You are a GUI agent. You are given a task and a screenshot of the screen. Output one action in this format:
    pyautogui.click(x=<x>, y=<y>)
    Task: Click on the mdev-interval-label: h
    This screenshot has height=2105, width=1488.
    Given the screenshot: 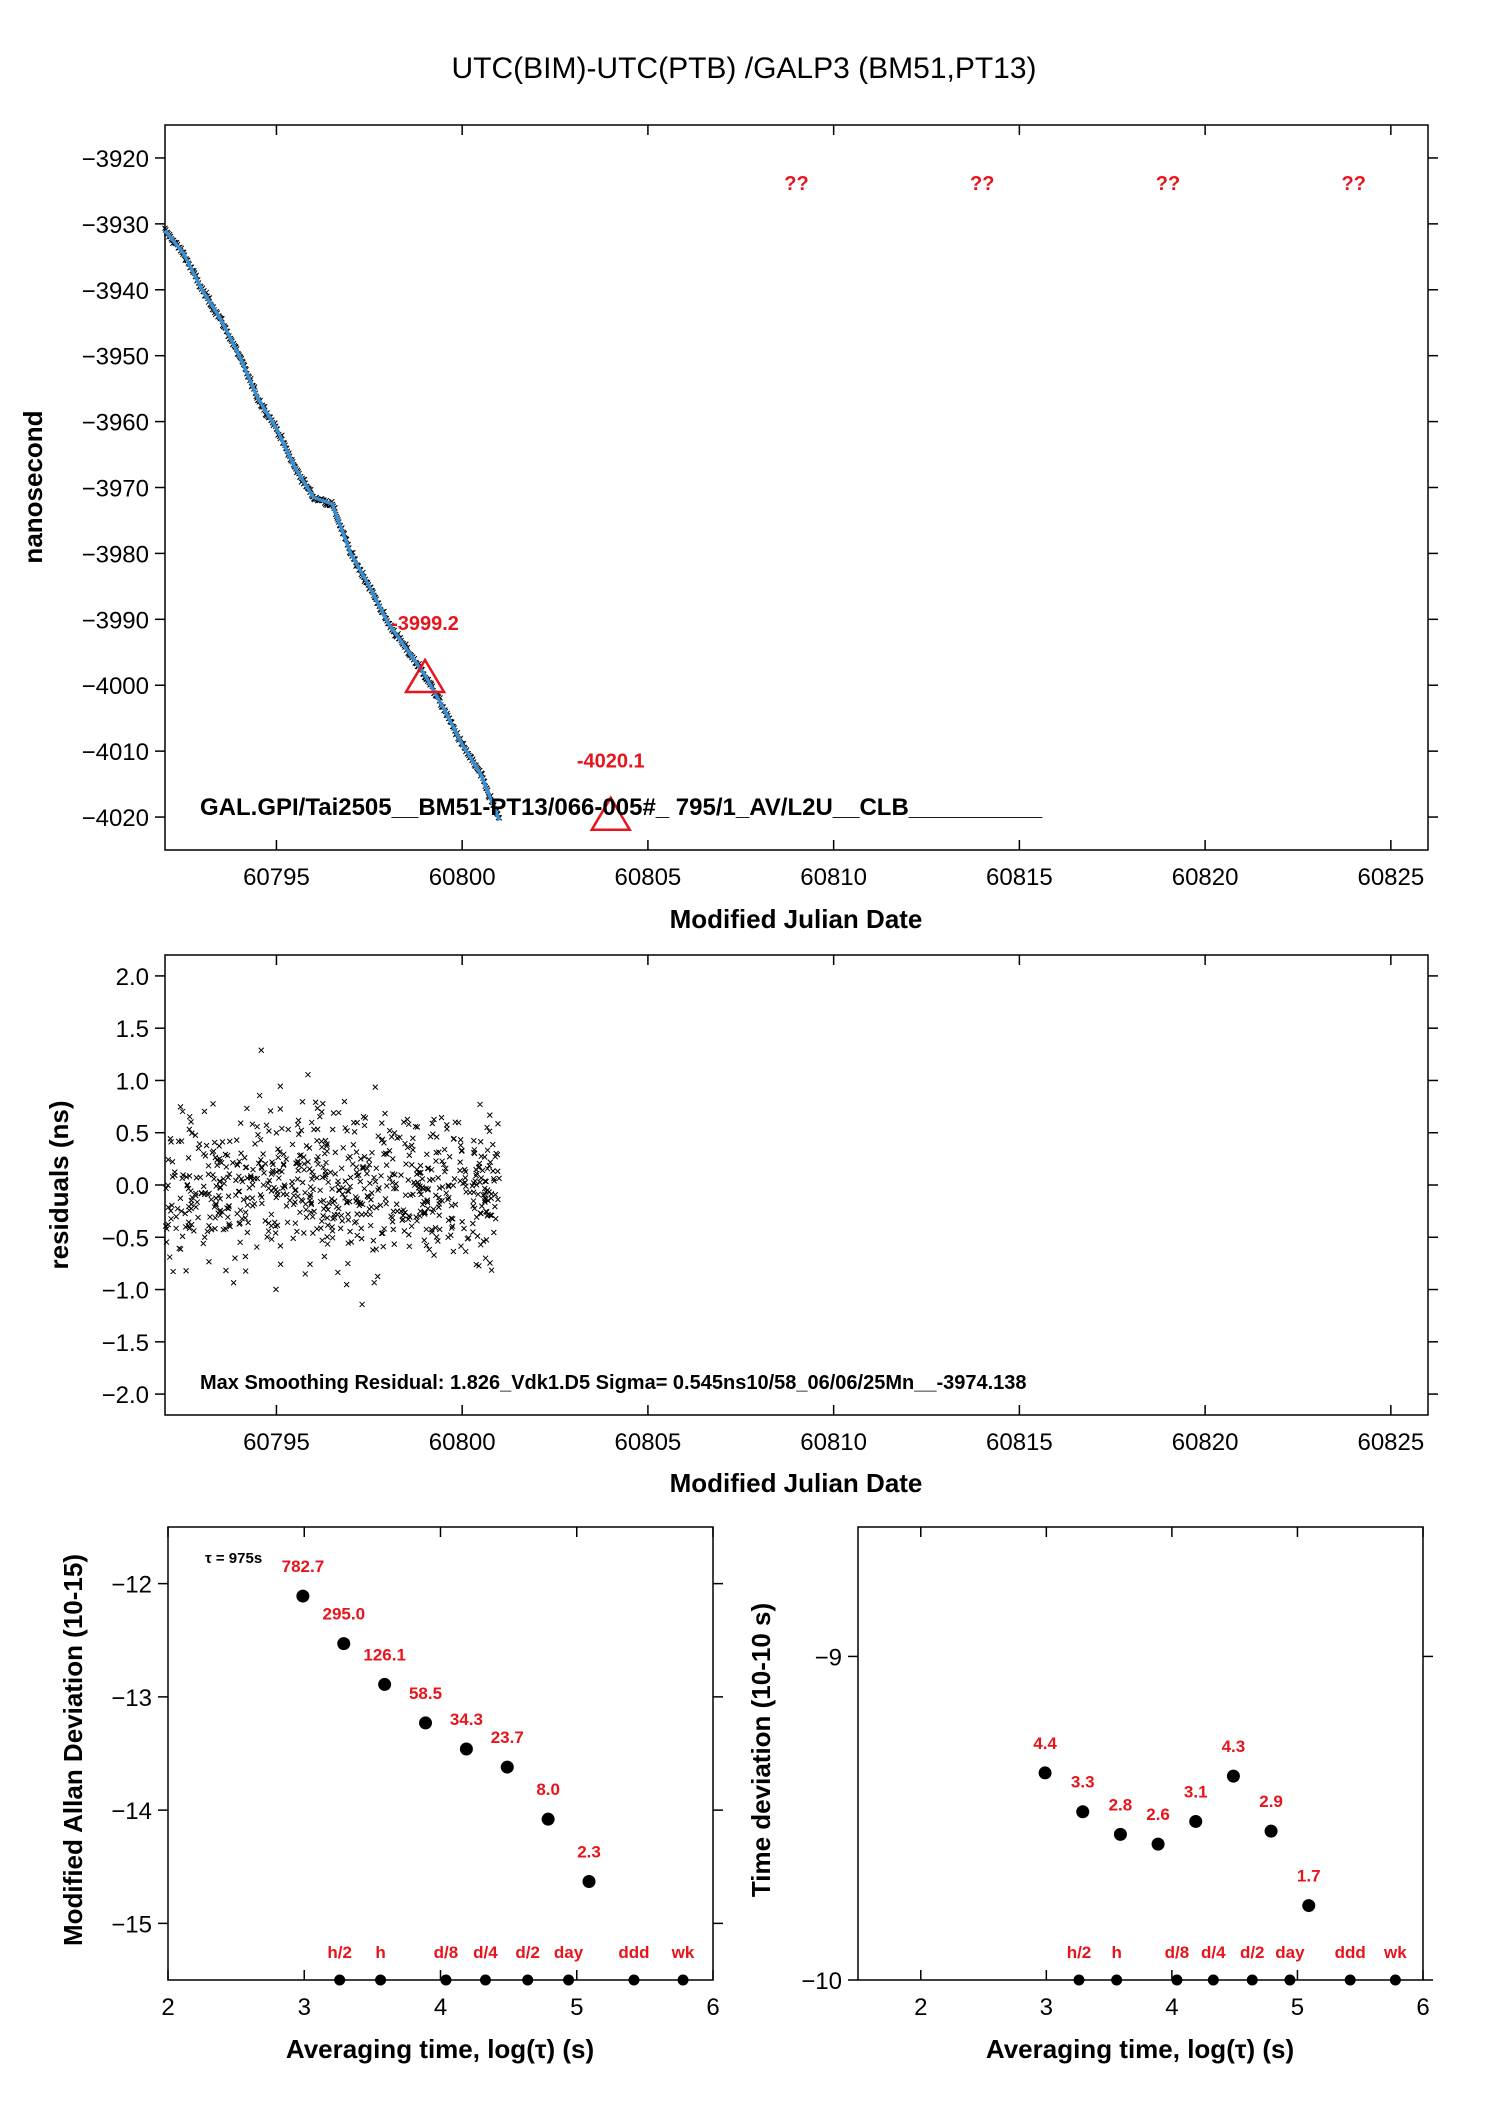 What is the action you would take?
    pyautogui.click(x=380, y=1952)
    